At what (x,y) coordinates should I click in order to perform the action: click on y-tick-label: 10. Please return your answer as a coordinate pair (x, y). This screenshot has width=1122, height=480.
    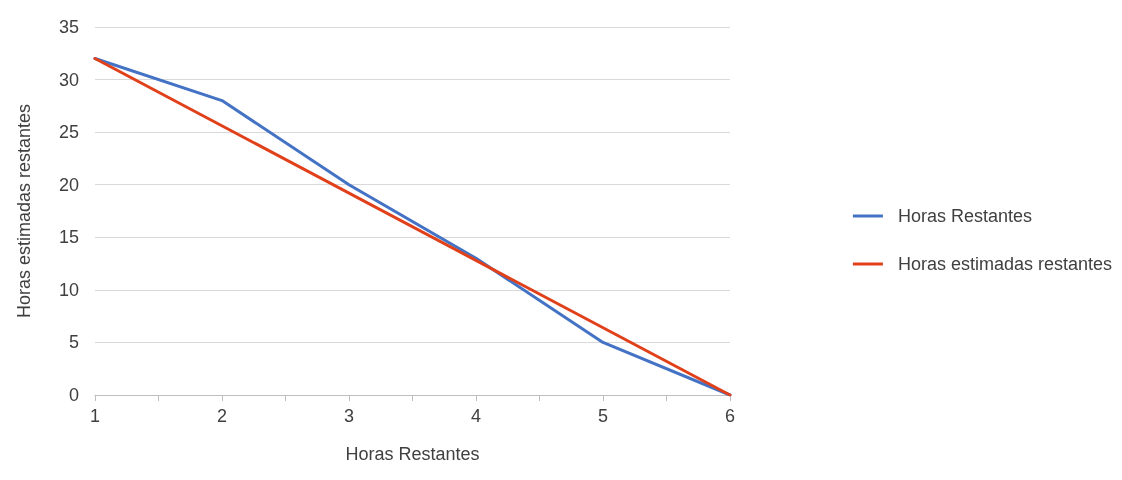
    Looking at the image, I should click on (68, 289).